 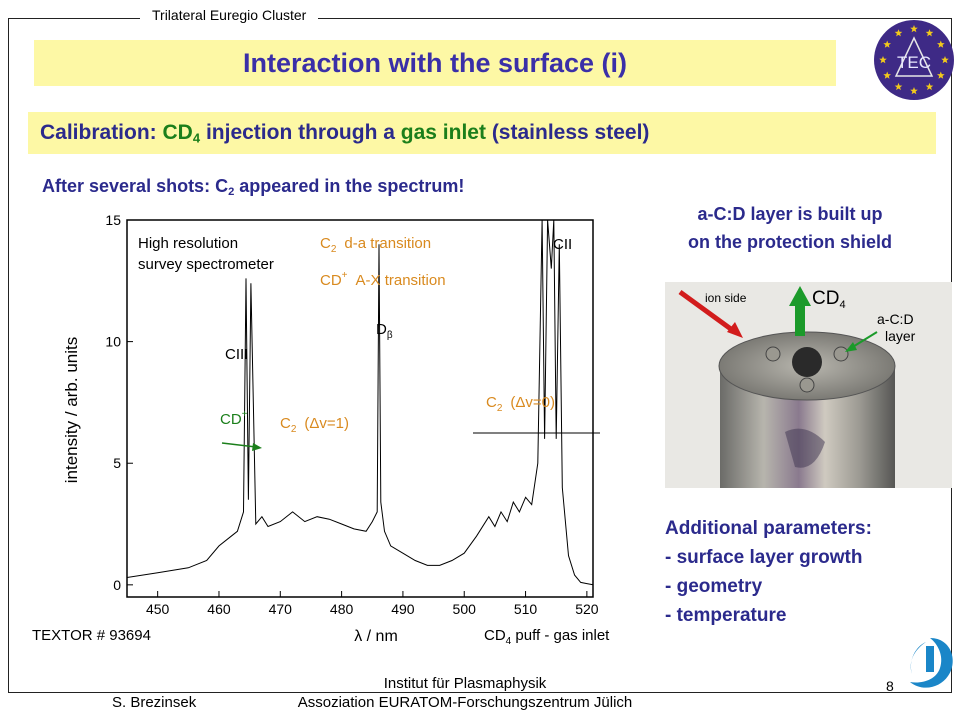 What do you see at coordinates (768, 528) in the screenshot?
I see `additional-parameters-title: Additional parameters:` at bounding box center [768, 528].